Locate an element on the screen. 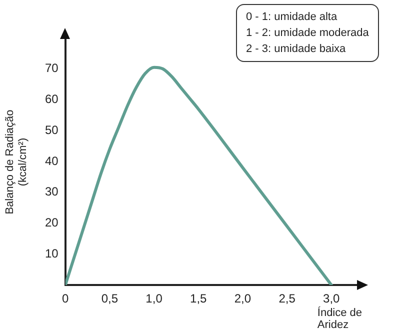 This screenshot has width=400, height=331. x-tick-label: 1,5 is located at coordinates (199, 298).